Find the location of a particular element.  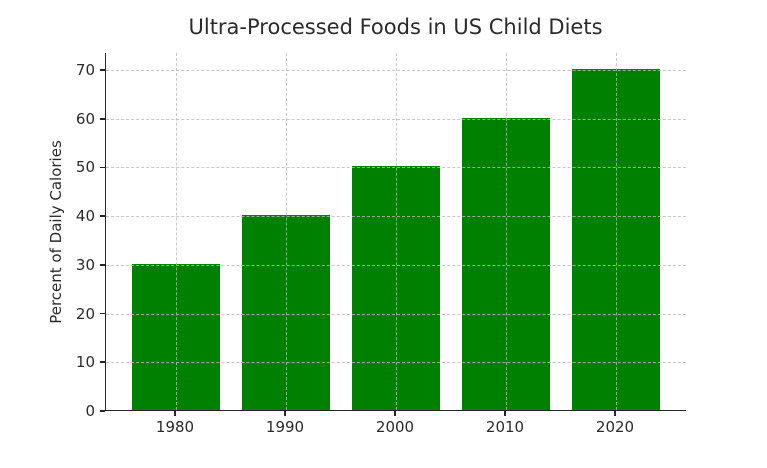

y-tick-label: 20 is located at coordinates (85, 313).